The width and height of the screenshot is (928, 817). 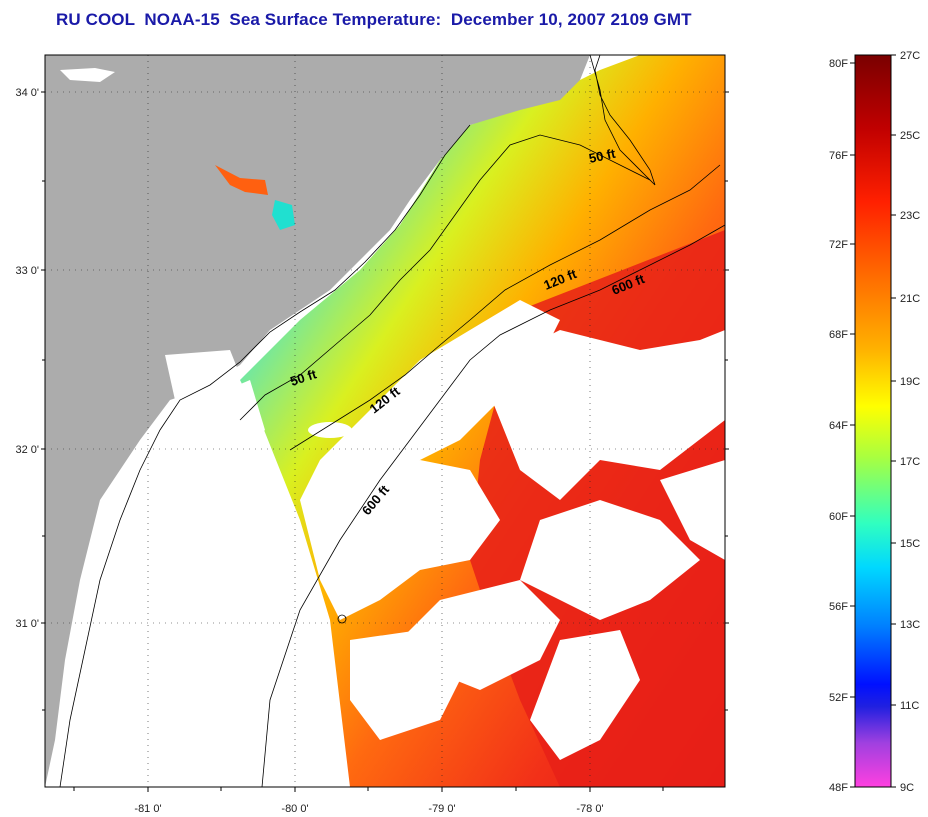 I want to click on colorbar-label-f: 68F, so click(x=838, y=335).